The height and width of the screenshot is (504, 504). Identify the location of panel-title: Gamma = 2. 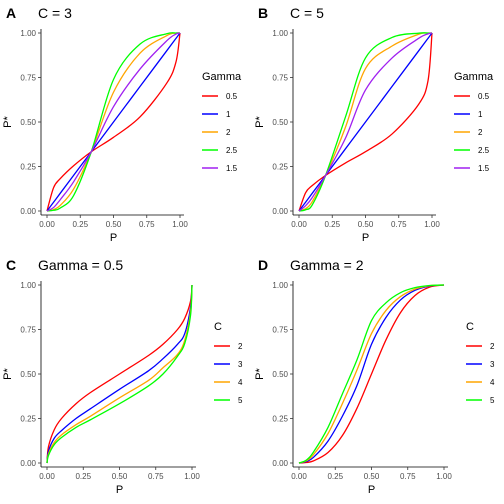
(327, 265).